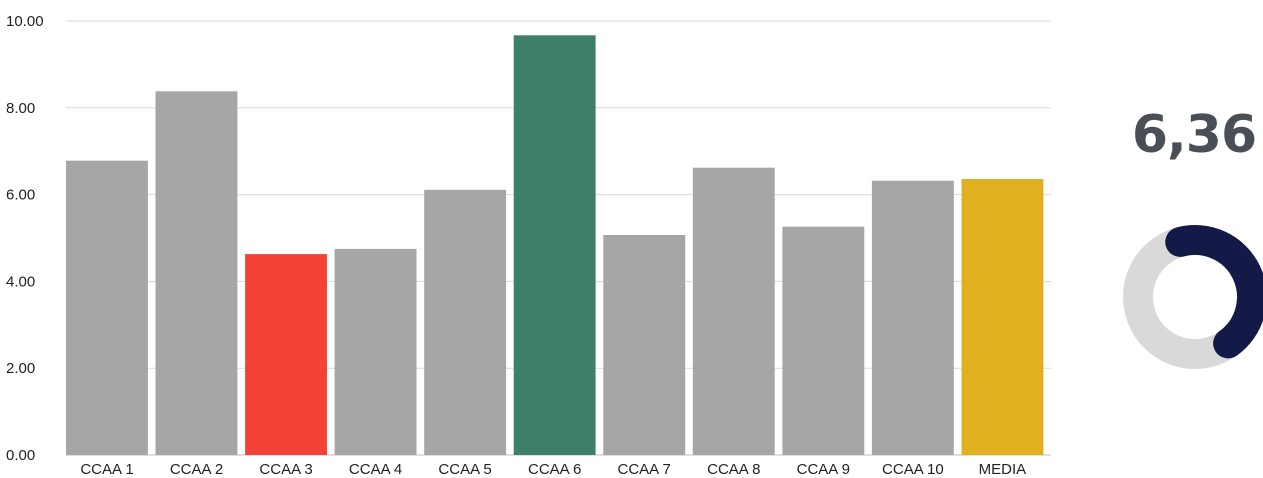 The image size is (1263, 478). I want to click on y-tick-label: 6.00, so click(20, 195).